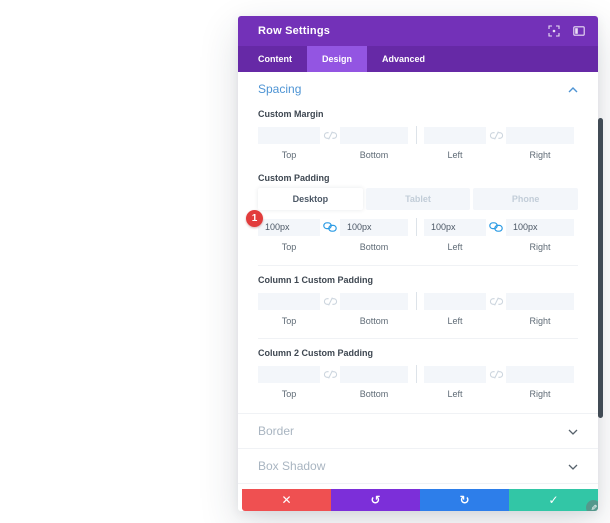 The image size is (610, 523). I want to click on tab-design: Design, so click(337, 59).